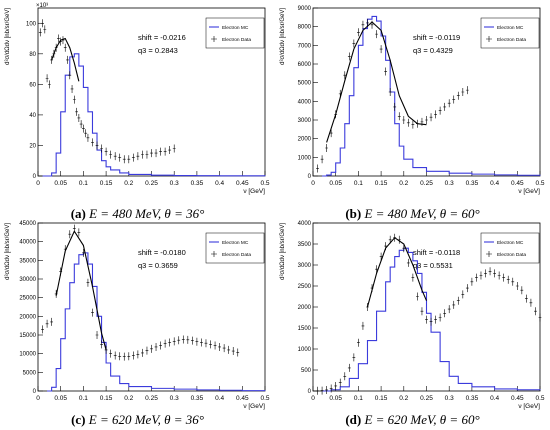 The width and height of the screenshot is (550, 430). What do you see at coordinates (137, 419) in the screenshot?
I see `caption-c: (c) E = 620 MeV, θ = 36°` at bounding box center [137, 419].